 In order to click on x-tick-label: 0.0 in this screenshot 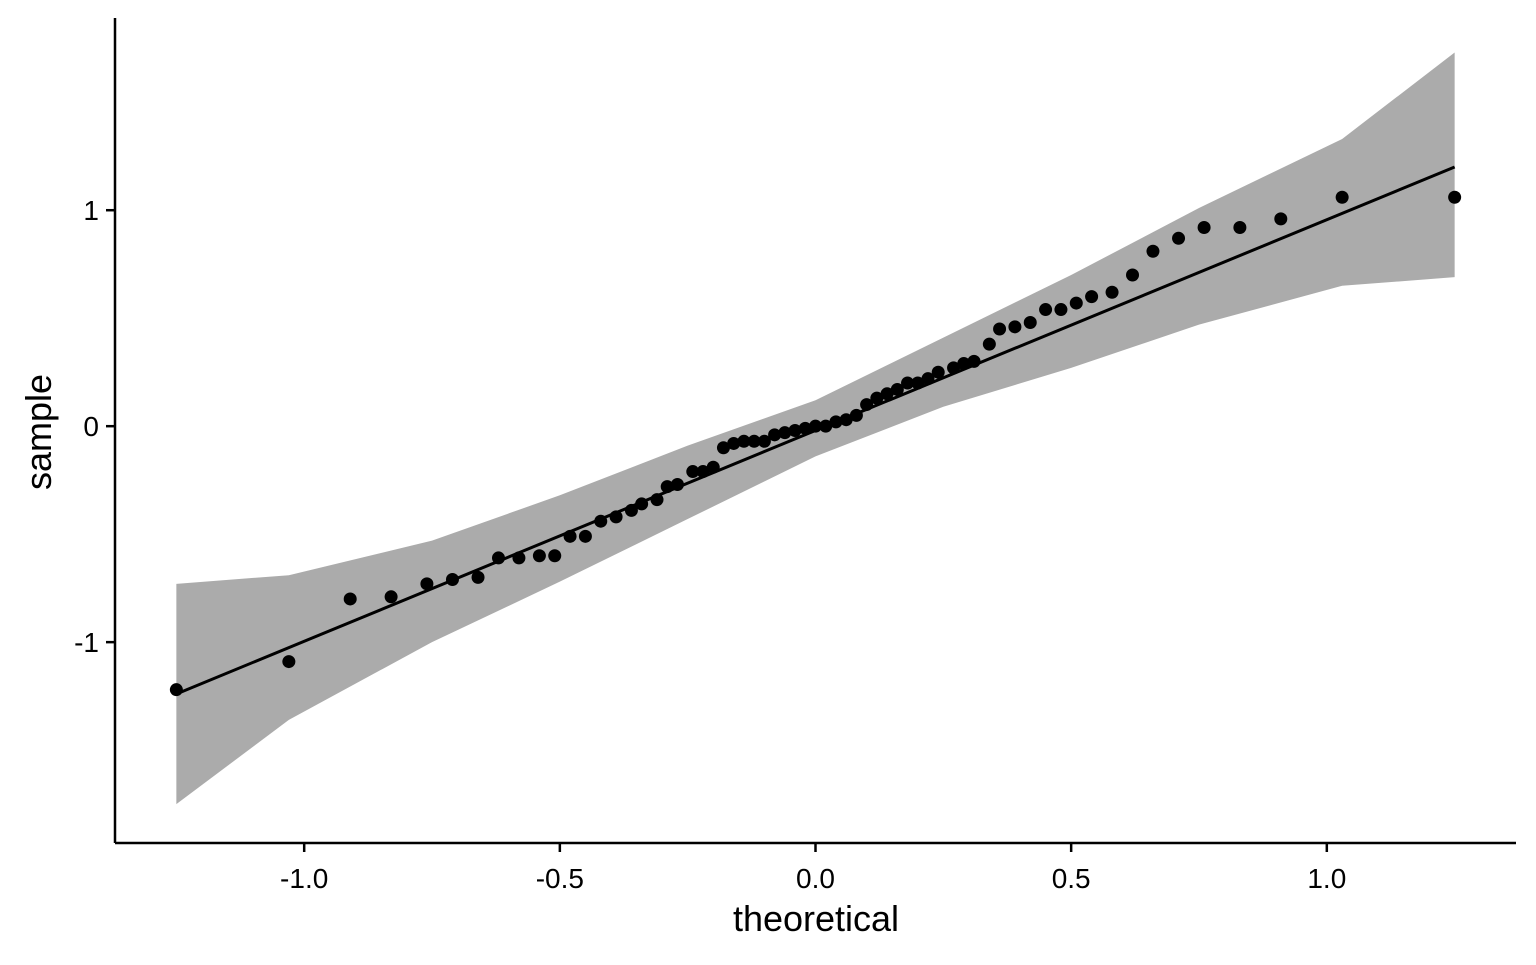, I will do `click(815, 878)`.